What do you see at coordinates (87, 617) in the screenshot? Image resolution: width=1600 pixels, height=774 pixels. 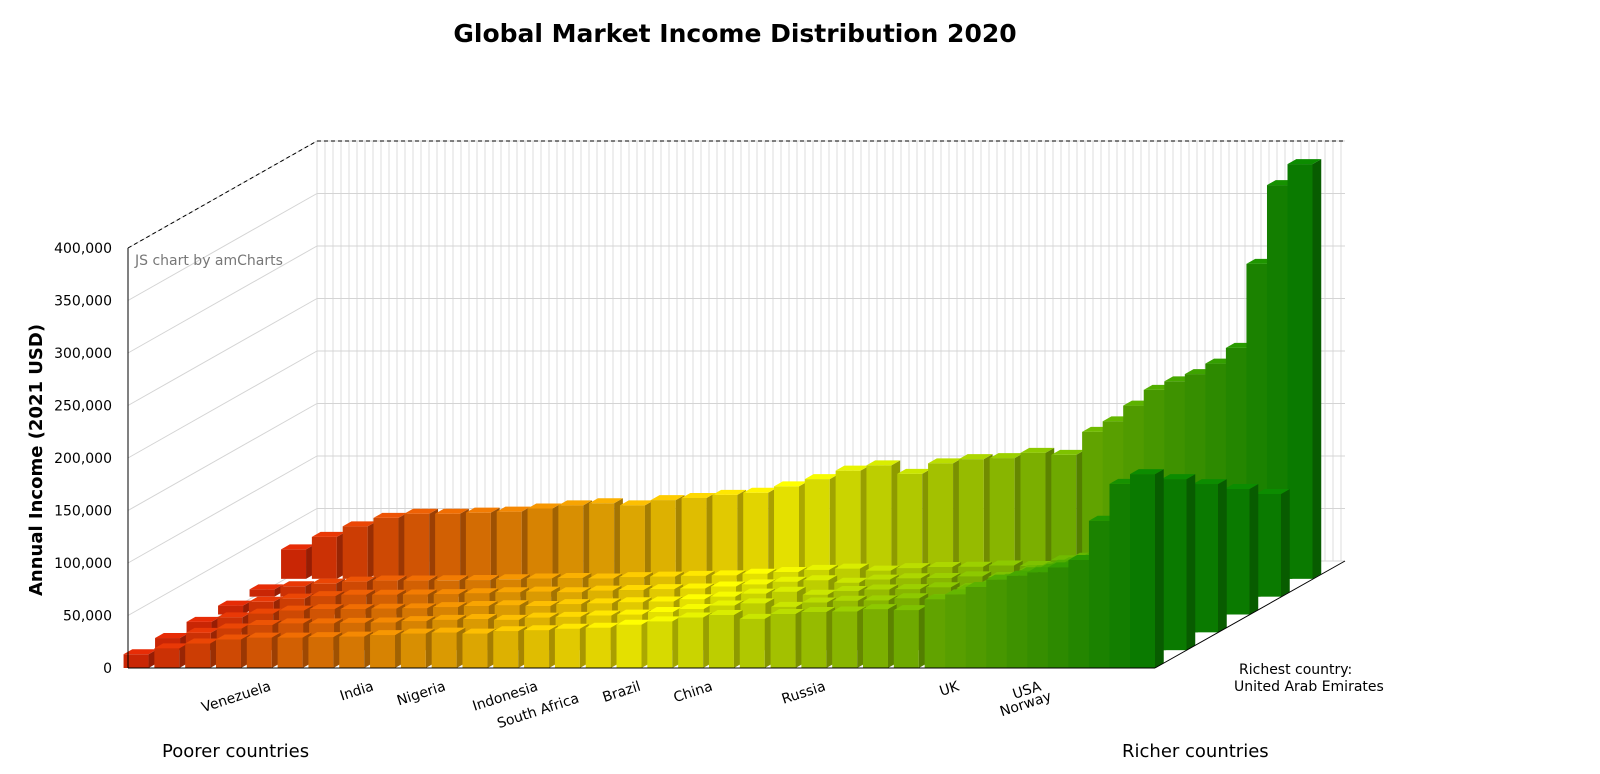 I see `y-tick-label: 50,000` at bounding box center [87, 617].